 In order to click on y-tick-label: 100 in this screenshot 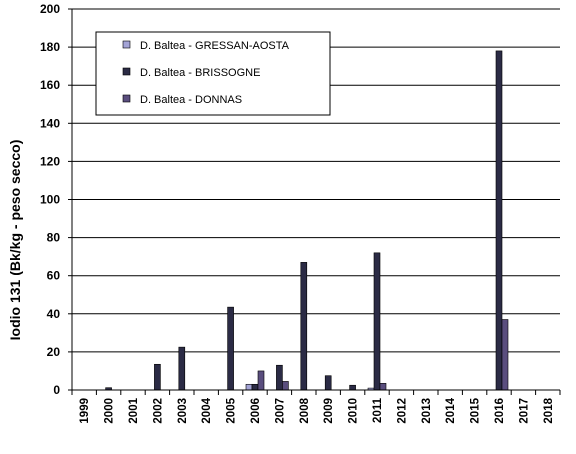, I will do `click(50, 200)`.